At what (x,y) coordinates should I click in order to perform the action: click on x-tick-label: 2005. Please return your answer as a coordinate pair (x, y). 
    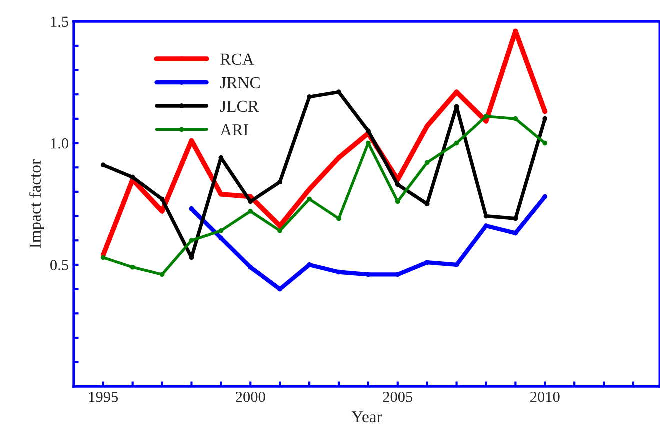
    Looking at the image, I should click on (398, 397).